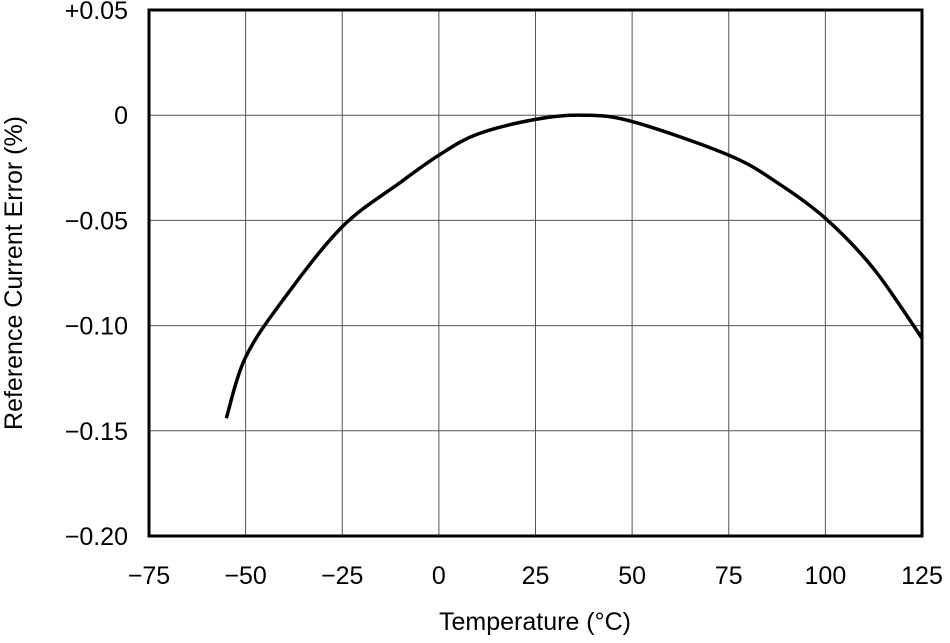  Describe the element at coordinates (96, 12) in the screenshot. I see `y-tick-label: +0.05` at that location.